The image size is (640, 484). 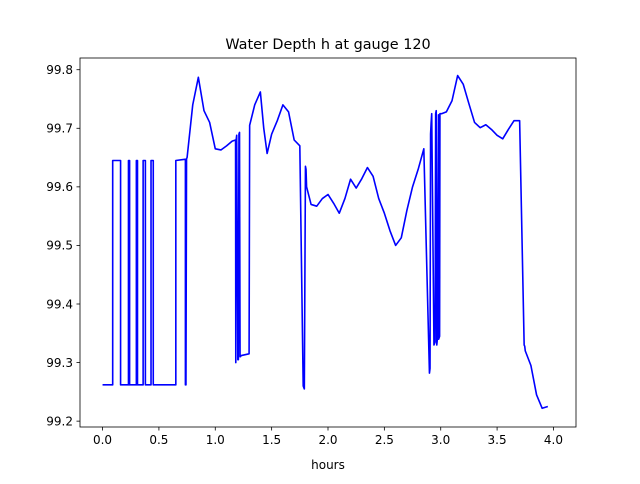 I want to click on x-tick-label: 2.0, so click(x=327, y=440).